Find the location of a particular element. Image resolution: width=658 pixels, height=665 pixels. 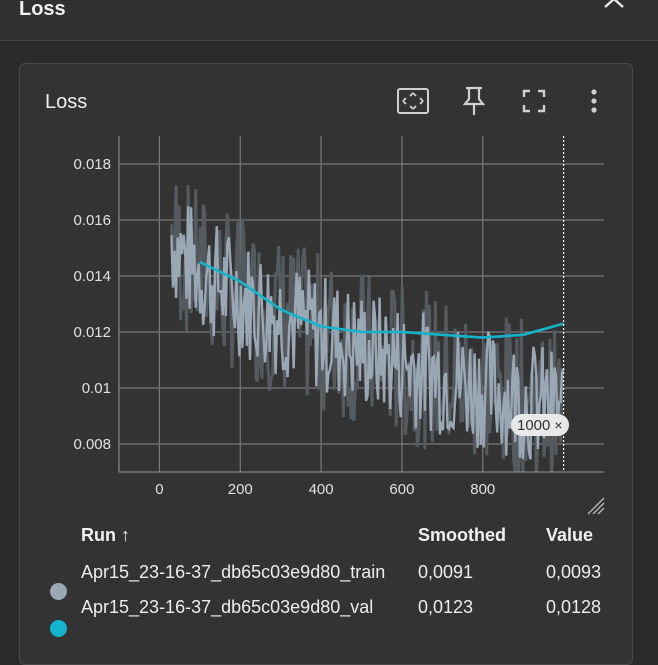

val-series-line is located at coordinates (381, 299).